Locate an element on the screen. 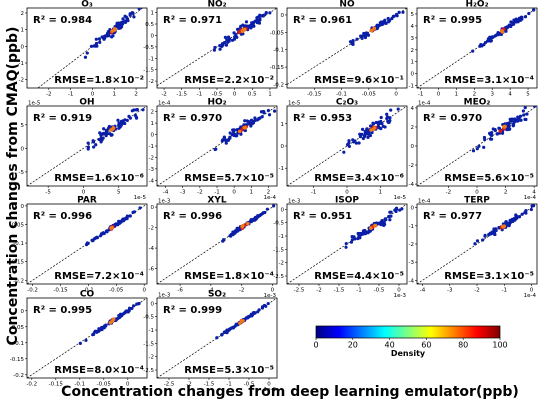 The image size is (550, 404). colorbar-tick-label: 60 is located at coordinates (426, 345).